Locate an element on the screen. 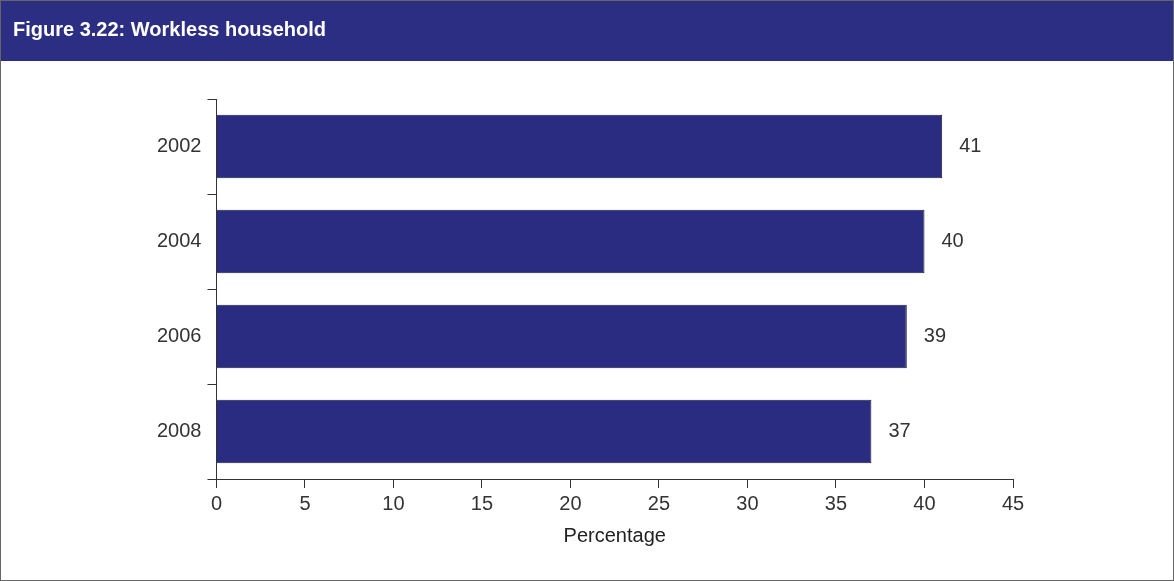 This screenshot has width=1174, height=581. x-tick-label: 0 is located at coordinates (216, 502).